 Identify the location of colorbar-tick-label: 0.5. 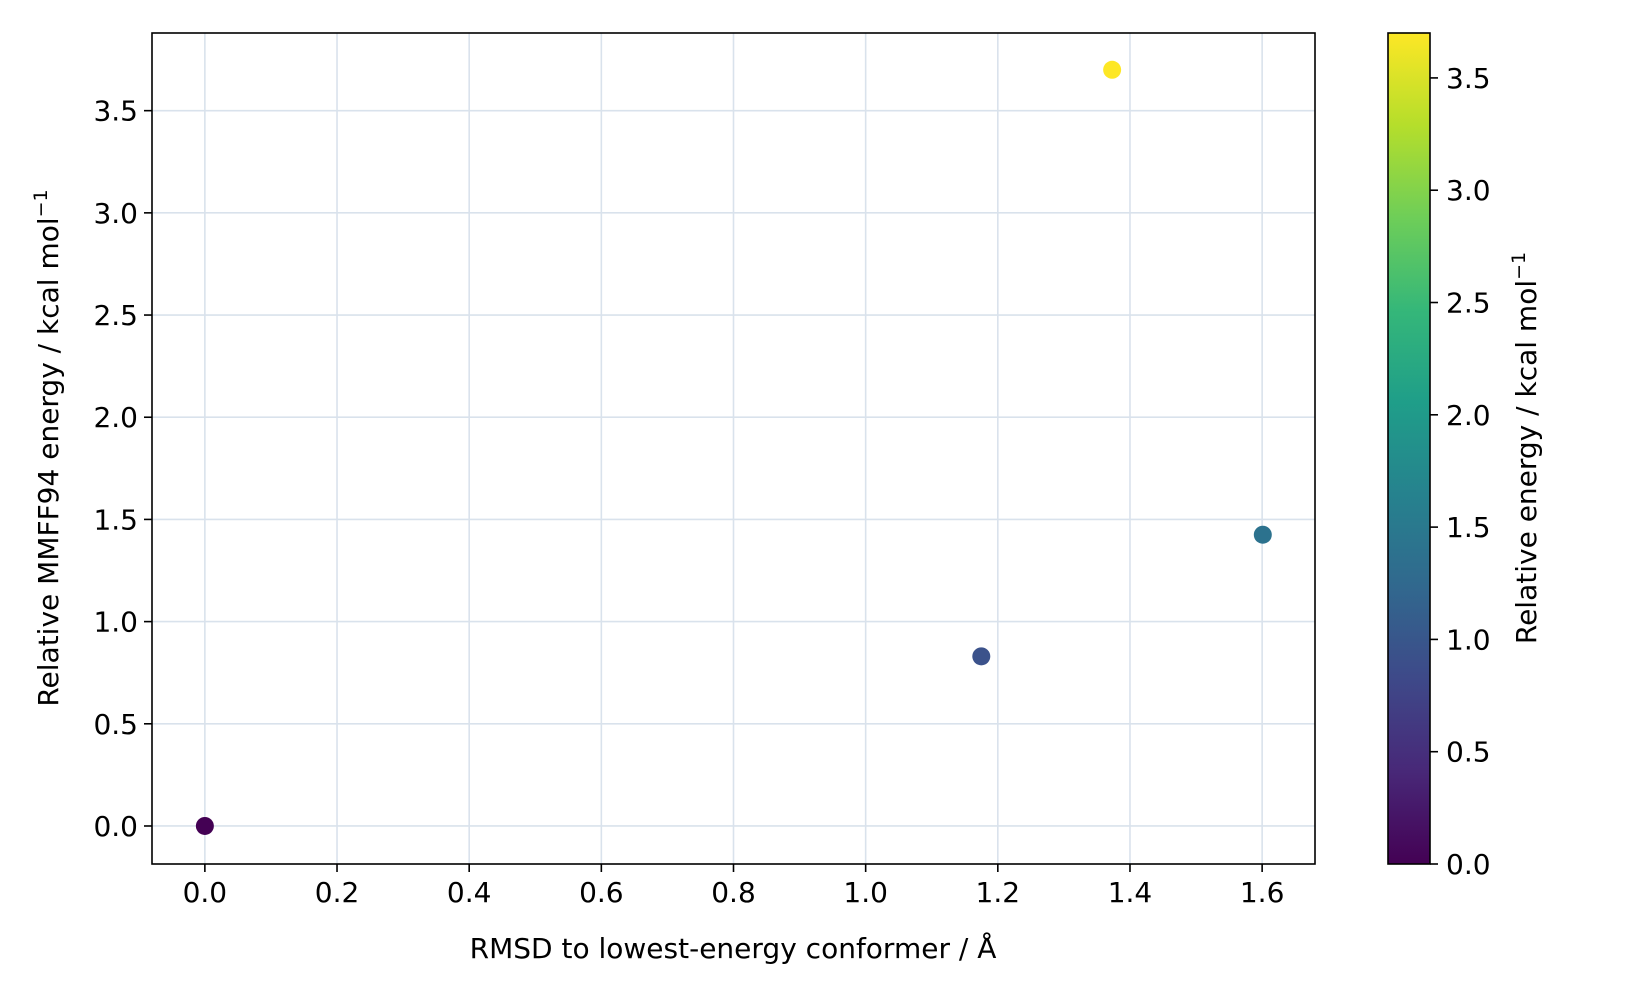
(1468, 752).